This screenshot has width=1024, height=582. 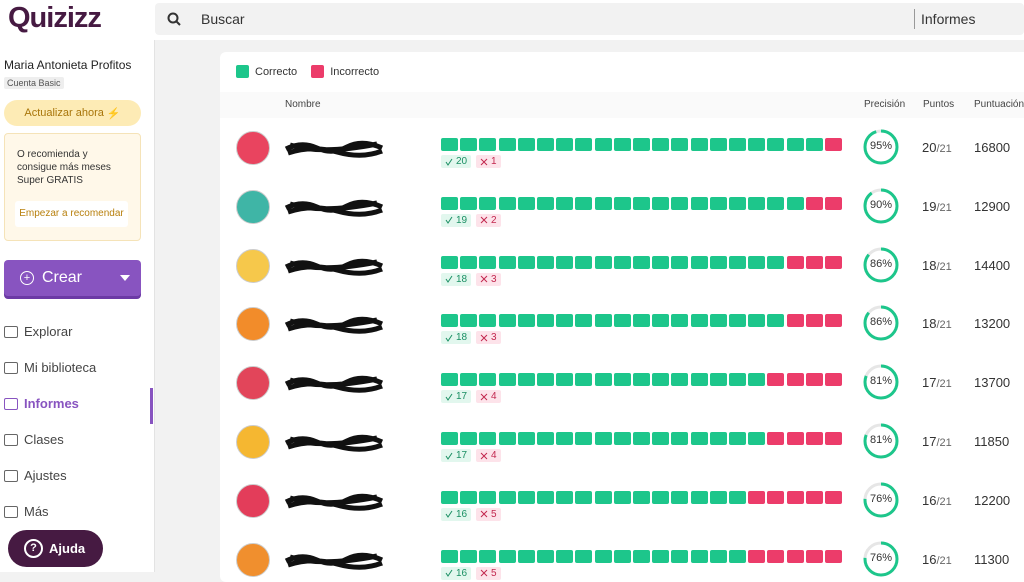 I want to click on top-bar: Quizizz Buscar Informes, so click(x=512, y=20).